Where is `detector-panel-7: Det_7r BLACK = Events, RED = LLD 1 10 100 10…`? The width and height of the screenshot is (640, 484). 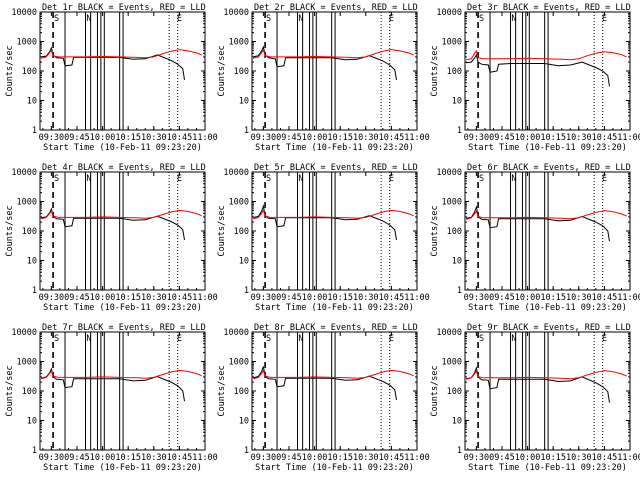
detector-panel-7: Det_7r BLACK = Events, RED = LLD 1 10 100 10… is located at coordinates (111, 398).